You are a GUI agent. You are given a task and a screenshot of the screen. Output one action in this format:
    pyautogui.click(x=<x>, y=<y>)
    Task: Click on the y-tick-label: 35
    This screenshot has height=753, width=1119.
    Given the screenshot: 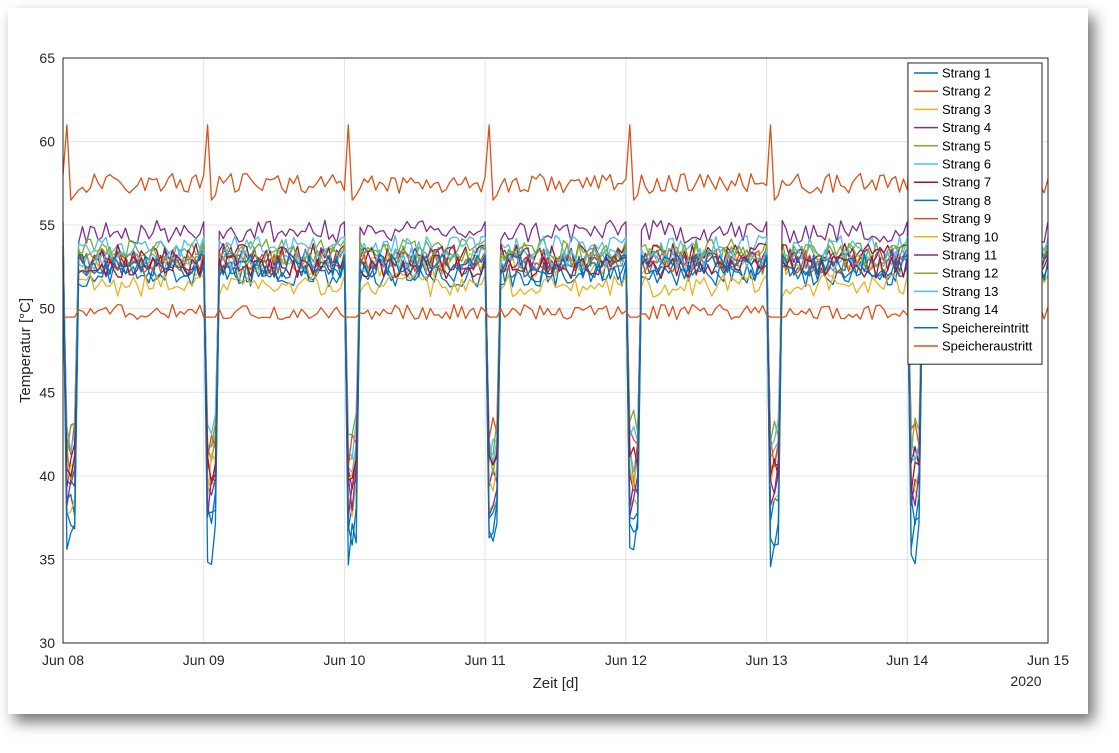 What is the action you would take?
    pyautogui.click(x=47, y=559)
    